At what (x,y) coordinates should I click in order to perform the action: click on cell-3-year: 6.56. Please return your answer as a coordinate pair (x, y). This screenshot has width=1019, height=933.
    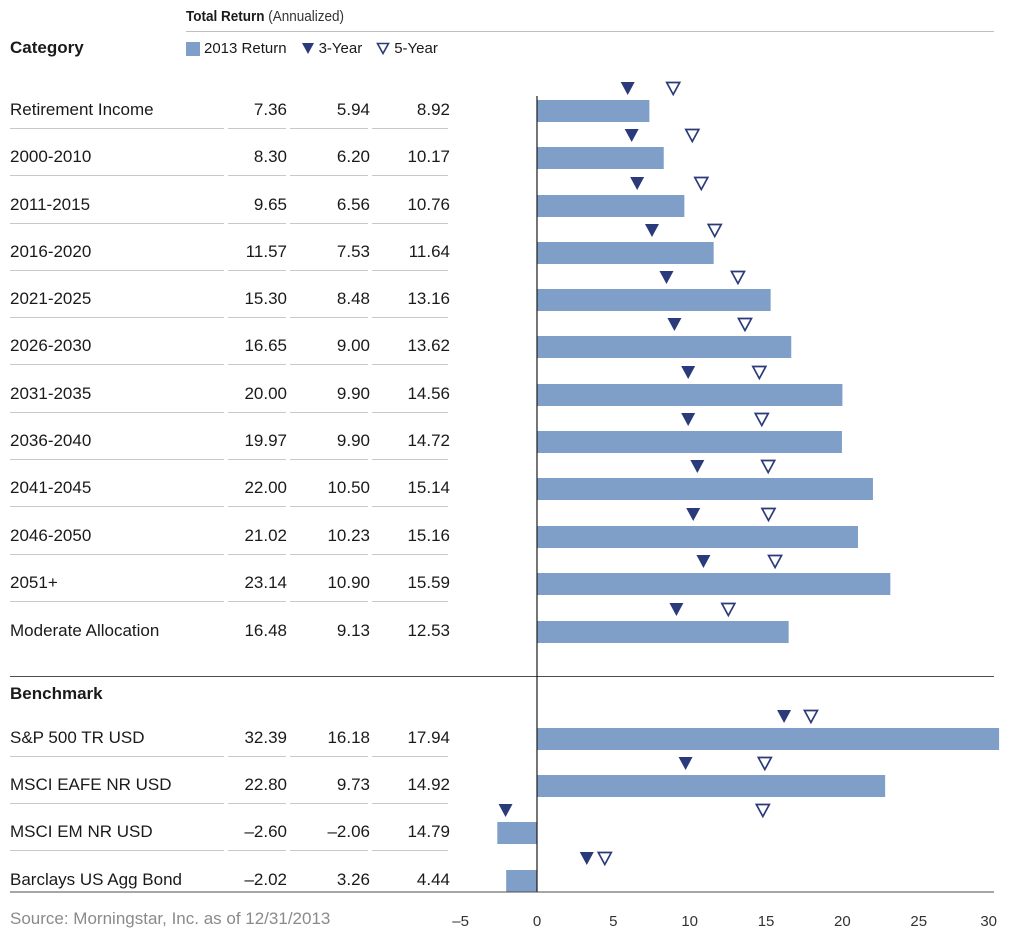
    Looking at the image, I should click on (353, 204).